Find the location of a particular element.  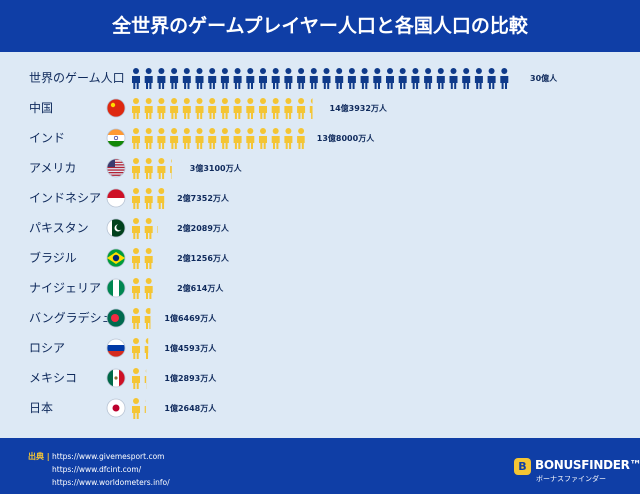

value-label: 13億8000万人 is located at coordinates (346, 138).